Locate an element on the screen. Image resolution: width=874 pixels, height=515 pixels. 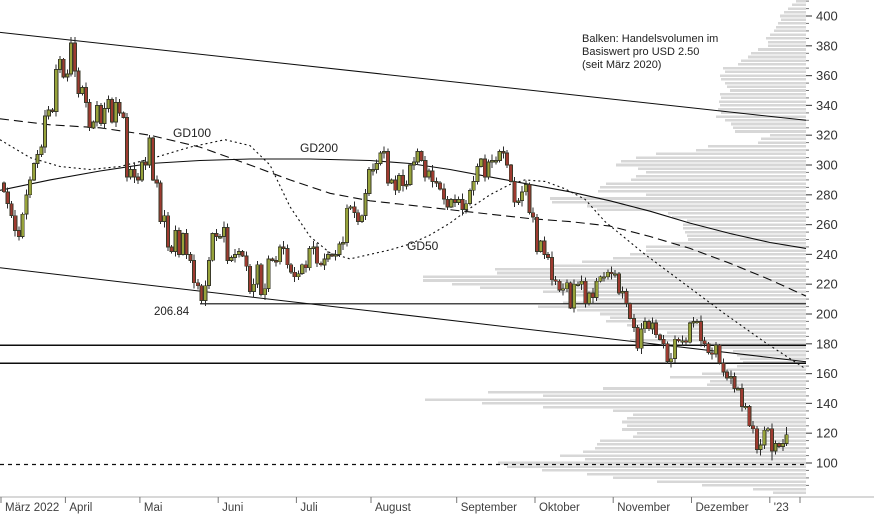
annotation-line: (seit März 2020) is located at coordinates (621, 65).